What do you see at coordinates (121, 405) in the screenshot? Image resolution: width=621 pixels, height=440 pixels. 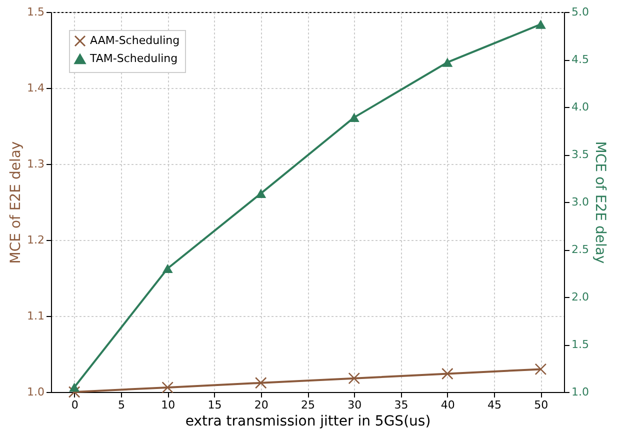 I see `x-tick-label: 5` at bounding box center [121, 405].